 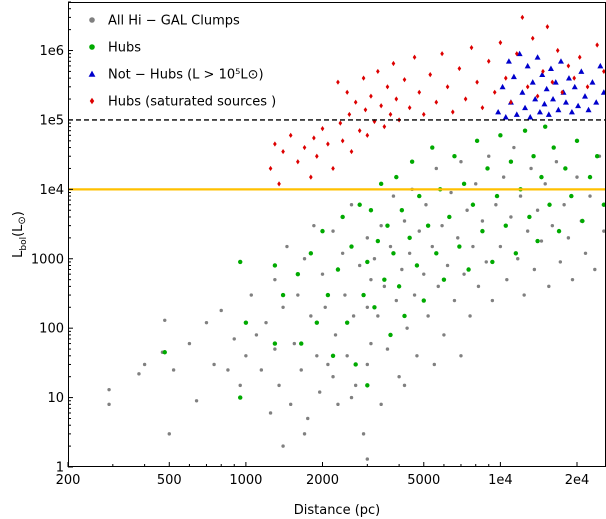 I want to click on legend-marker, so click(x=92, y=47).